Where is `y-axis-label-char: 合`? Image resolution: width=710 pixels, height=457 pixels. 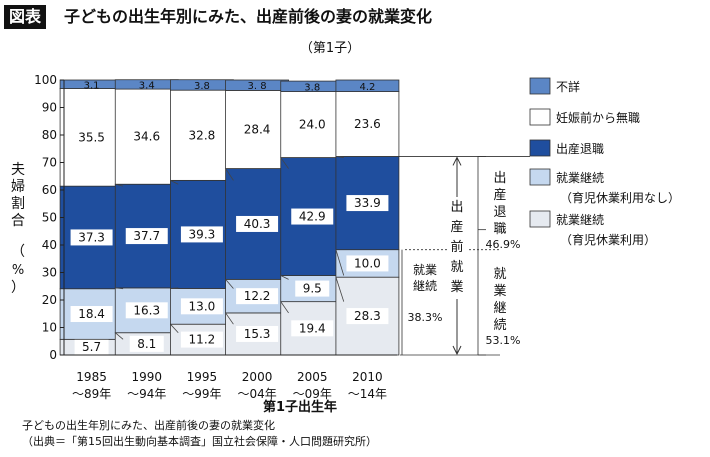 y-axis-label-char: 合 is located at coordinates (18, 221).